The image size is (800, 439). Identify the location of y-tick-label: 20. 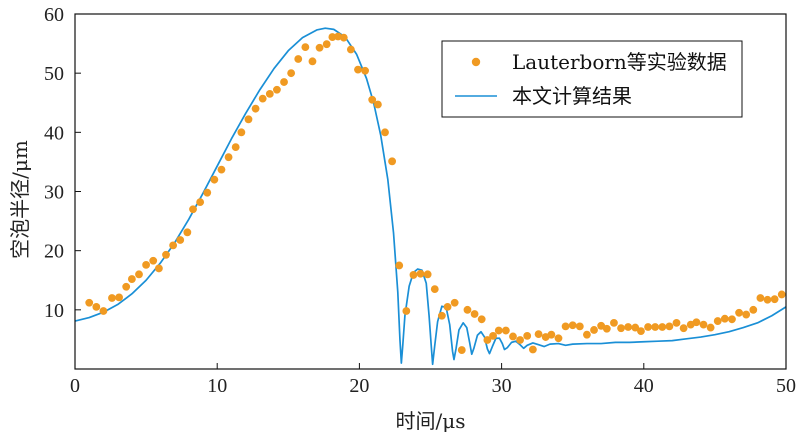
(54, 252).